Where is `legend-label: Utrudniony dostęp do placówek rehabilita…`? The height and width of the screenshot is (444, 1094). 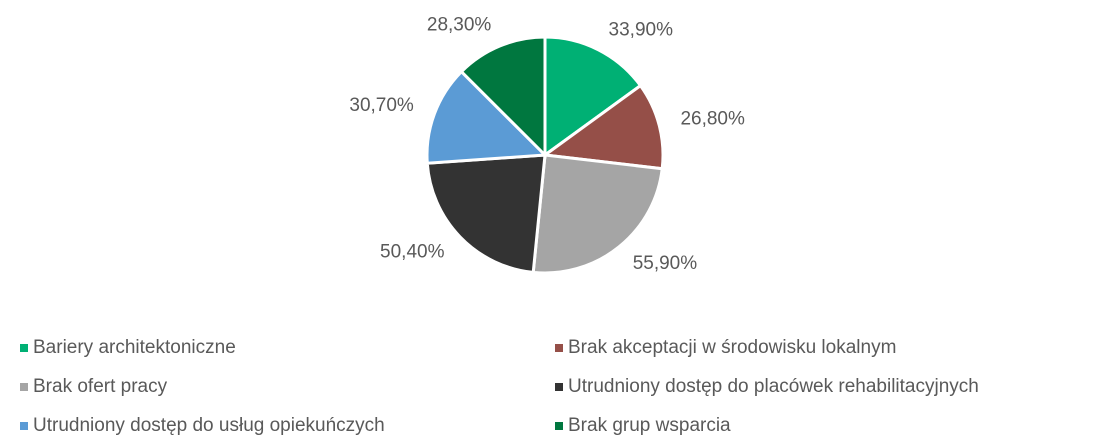 legend-label: Utrudniony dostęp do placówek rehabilita… is located at coordinates (773, 386).